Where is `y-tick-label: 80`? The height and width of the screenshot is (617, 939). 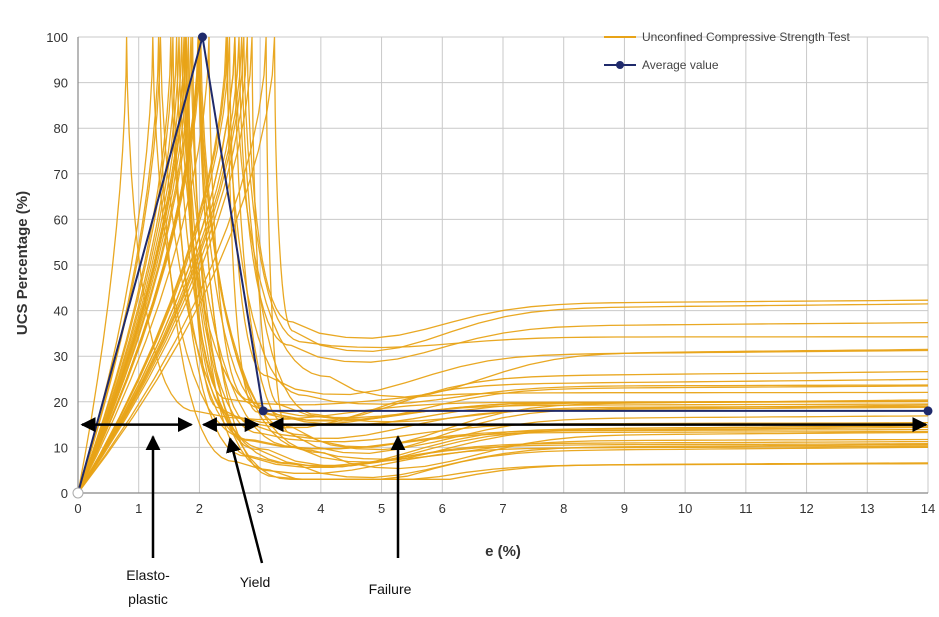
y-tick-label: 80 is located at coordinates (61, 128).